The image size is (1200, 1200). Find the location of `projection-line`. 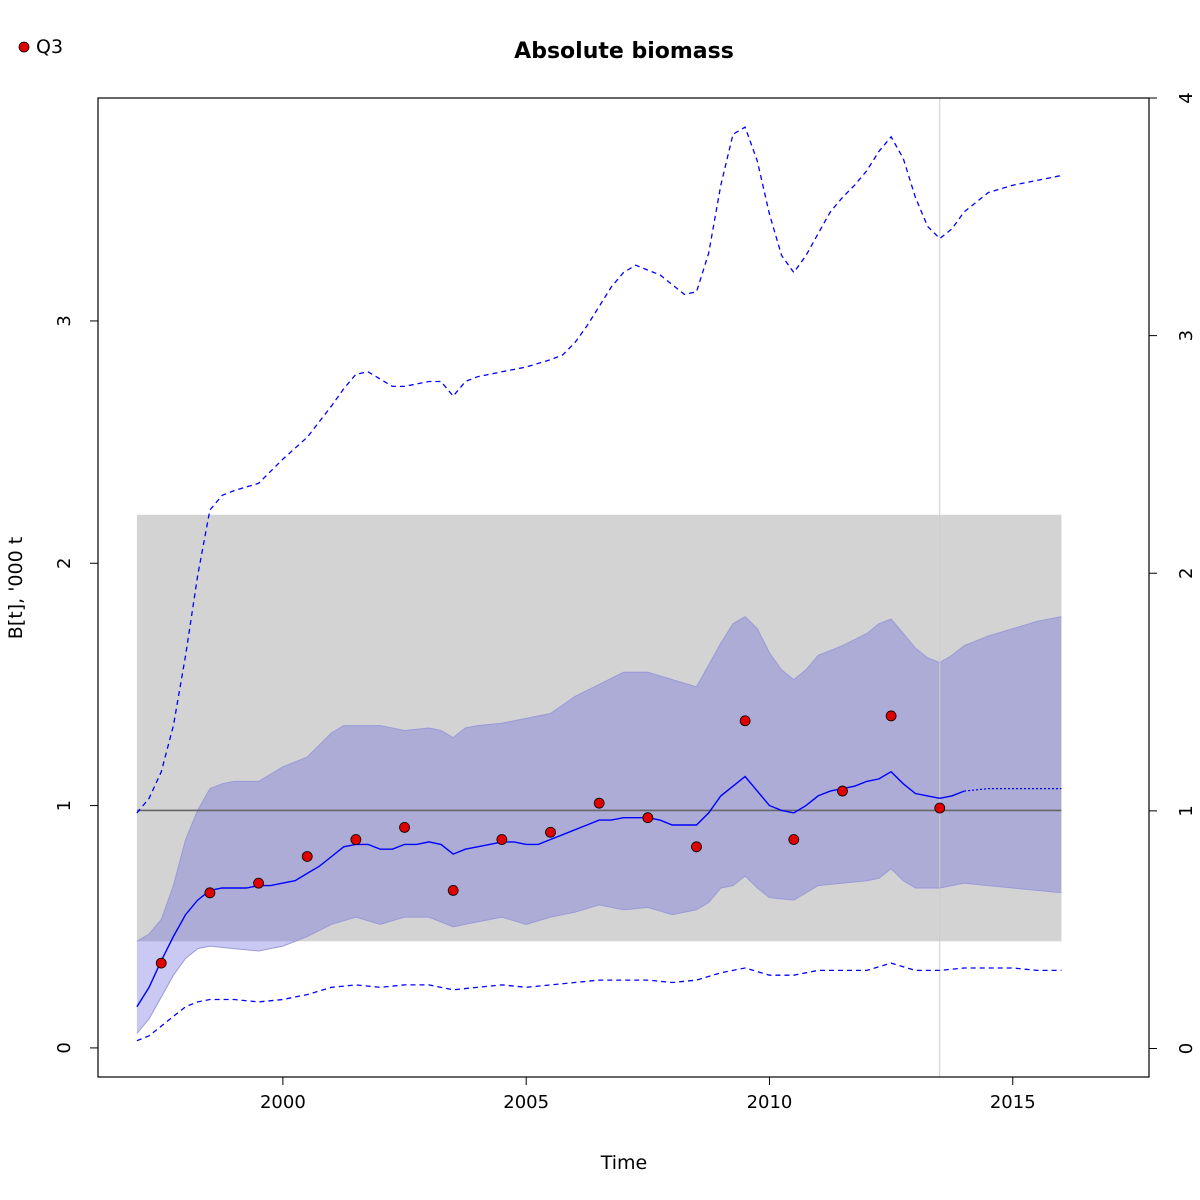

projection-line is located at coordinates (1013, 789).